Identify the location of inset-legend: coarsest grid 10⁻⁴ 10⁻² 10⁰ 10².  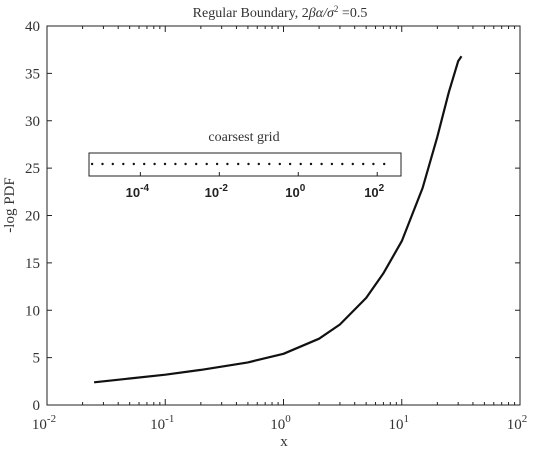
(245, 165).